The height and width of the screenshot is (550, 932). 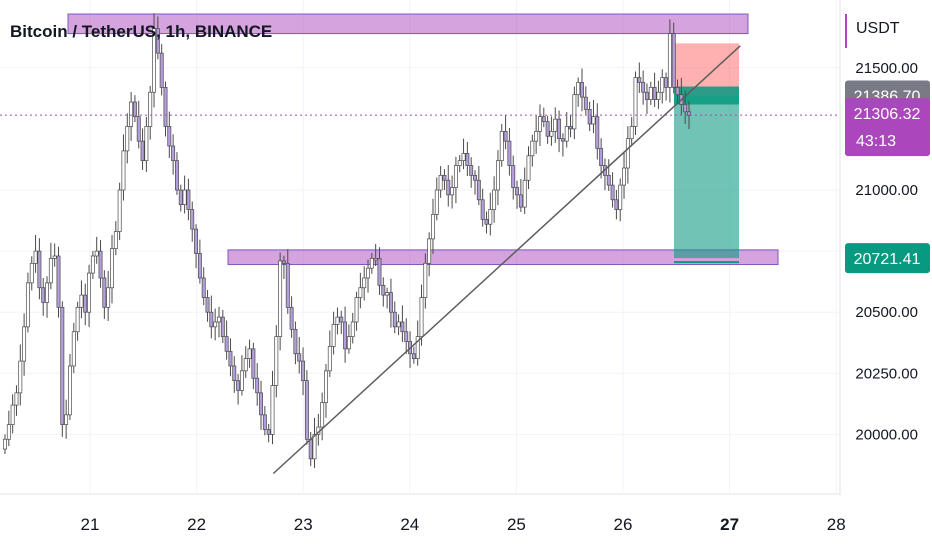 I want to click on price-badge: 21306.32 43:13, so click(x=887, y=127).